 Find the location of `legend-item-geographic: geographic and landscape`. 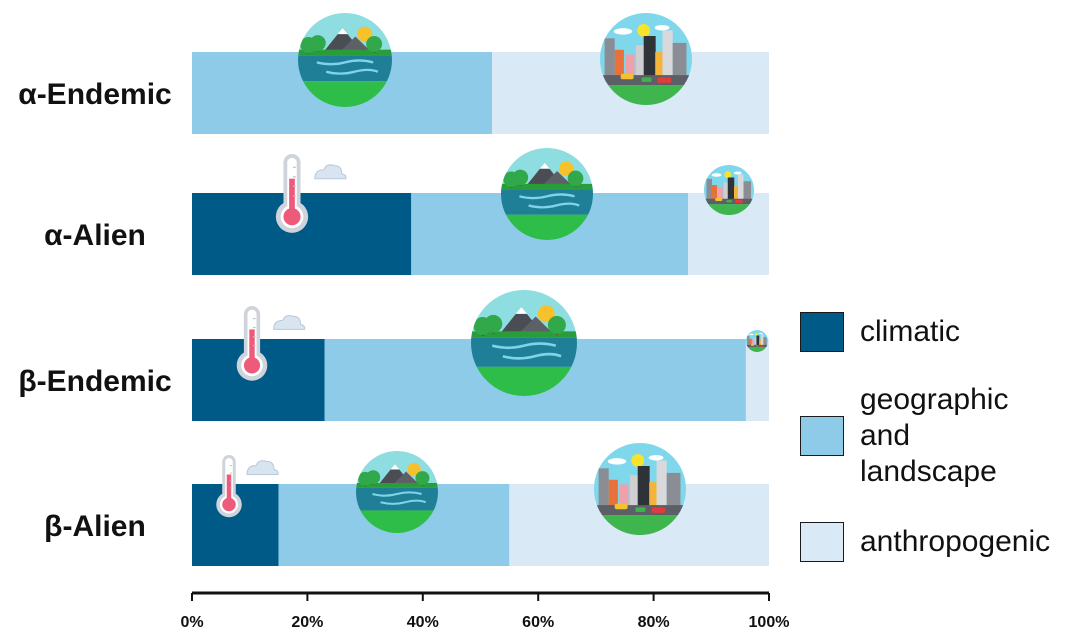

legend-item-geographic: geographic and landscape is located at coordinates (904, 436).